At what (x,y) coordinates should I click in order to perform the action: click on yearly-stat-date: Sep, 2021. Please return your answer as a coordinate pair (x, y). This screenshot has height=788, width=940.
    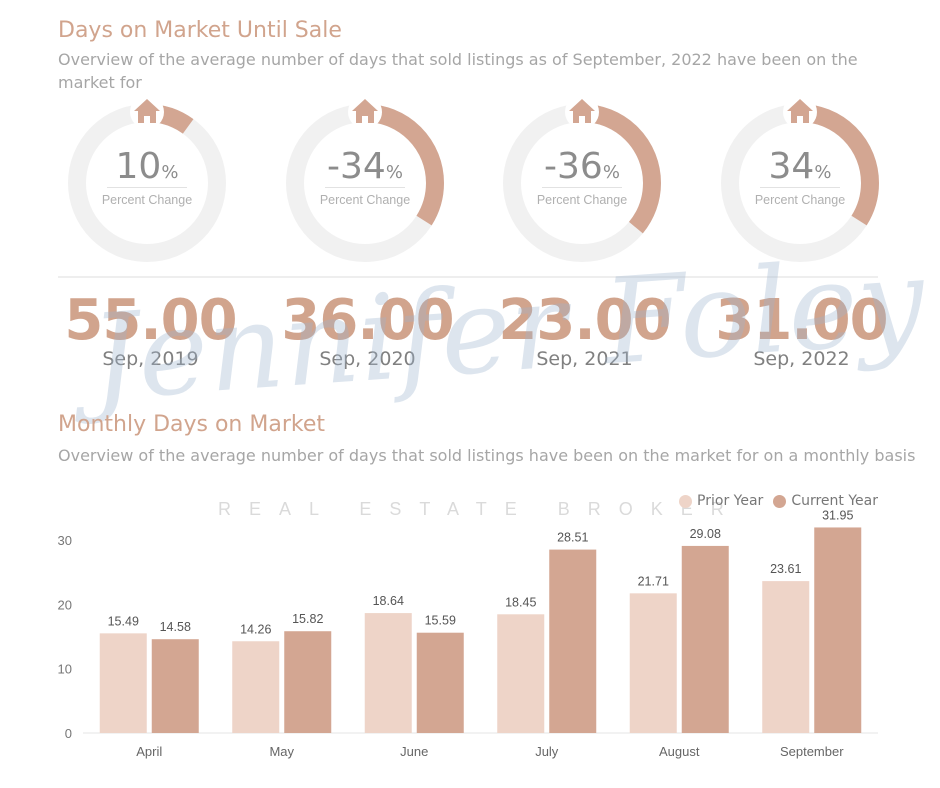
    Looking at the image, I should click on (584, 359).